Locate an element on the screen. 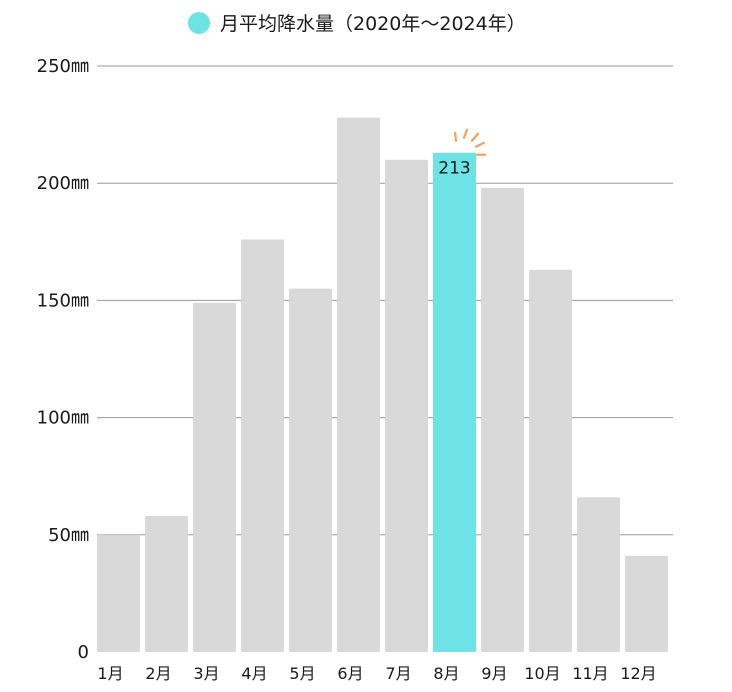 The width and height of the screenshot is (732, 692). x-category-label: 8月 is located at coordinates (446, 673).